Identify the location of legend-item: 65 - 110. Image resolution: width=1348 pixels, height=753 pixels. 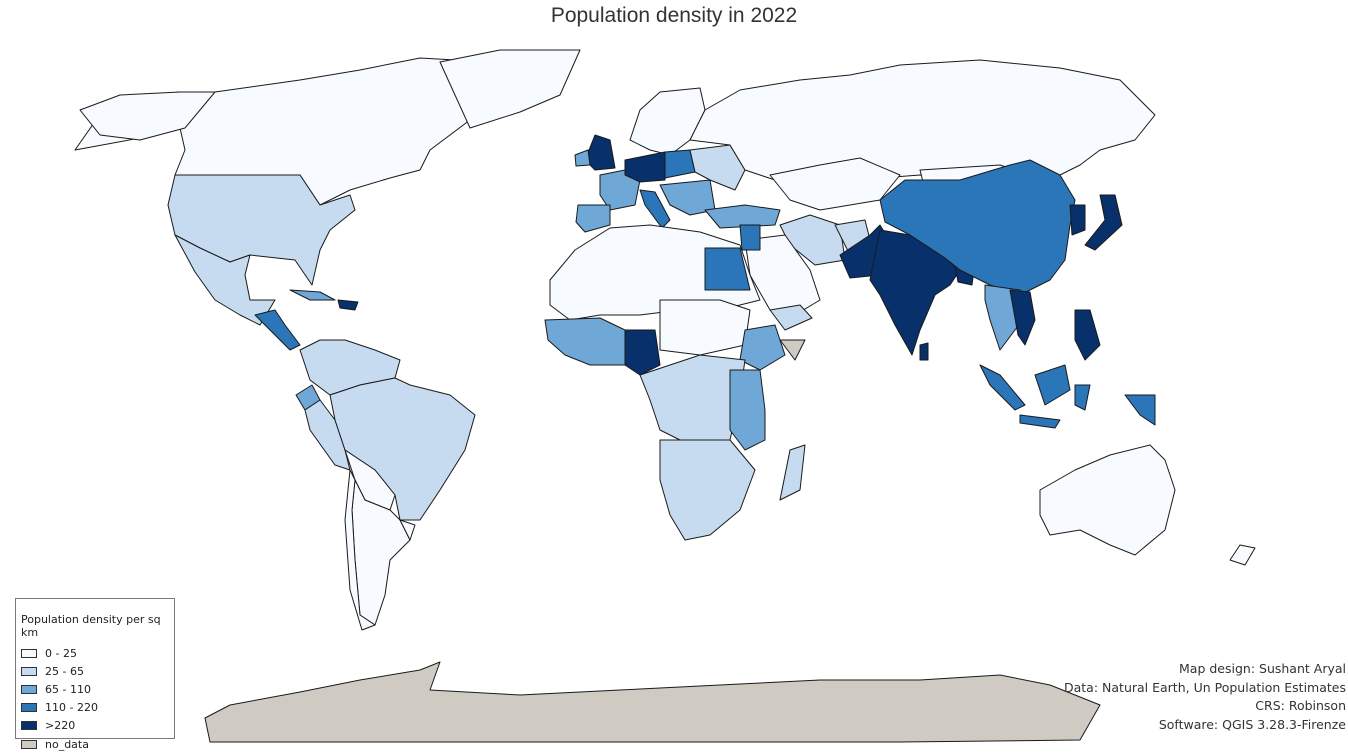
(97, 689).